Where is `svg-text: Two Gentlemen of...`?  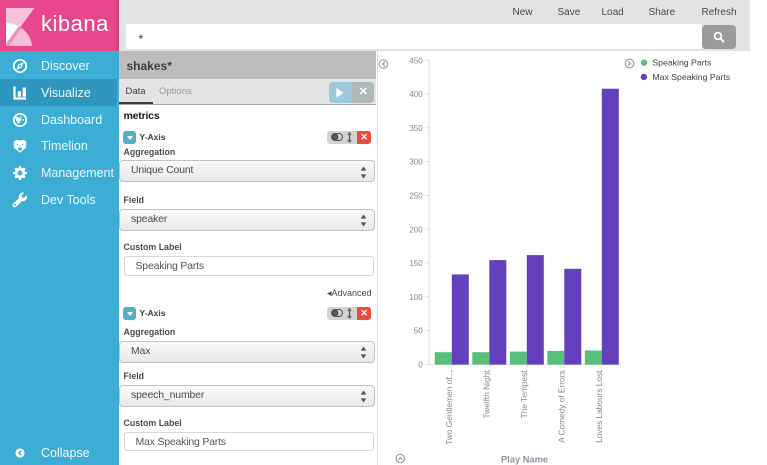 svg-text: Two Gentlemen of... is located at coordinates (449, 408).